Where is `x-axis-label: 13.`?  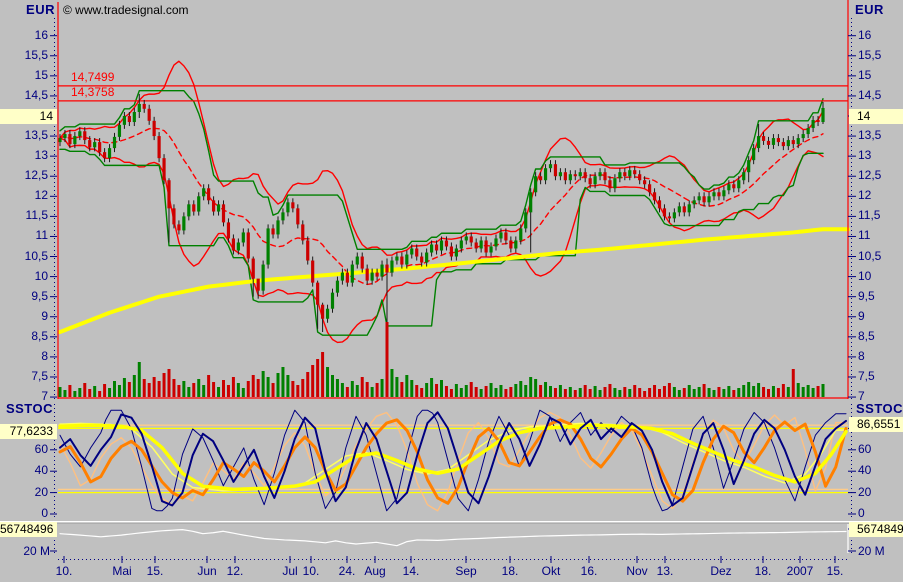
x-axis-label: 13. is located at coordinates (665, 571).